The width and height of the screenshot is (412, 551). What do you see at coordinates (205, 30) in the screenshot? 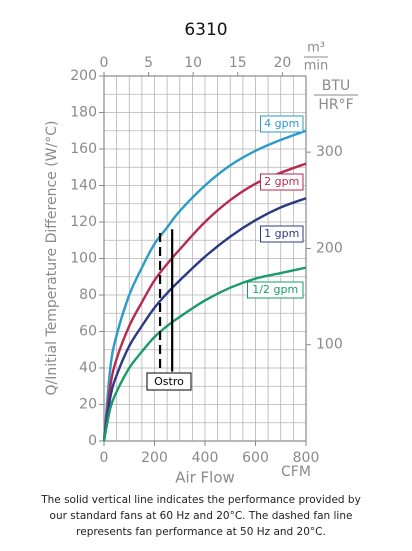
I see `chart-title: 6310` at bounding box center [205, 30].